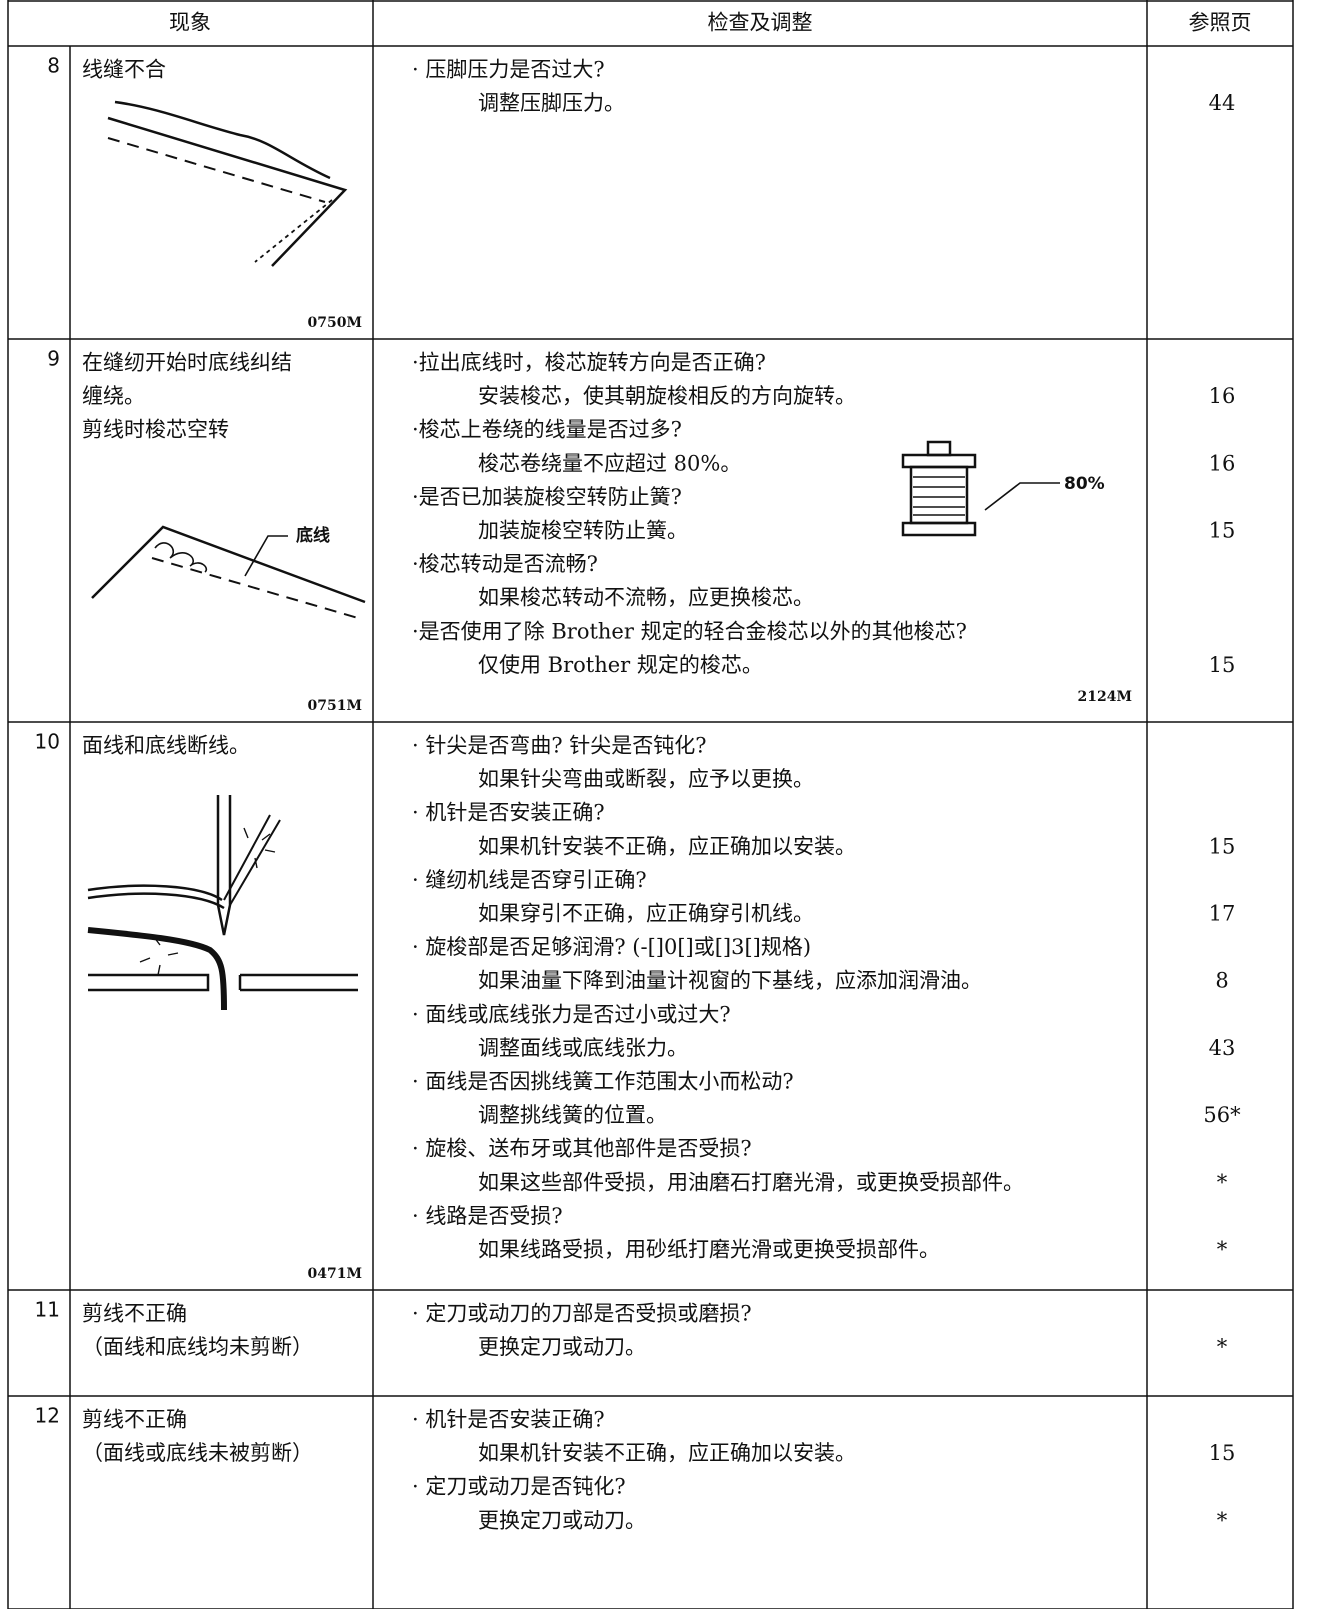  What do you see at coordinates (547, 497) in the screenshot?
I see `check-question: ·是否已加装旋梭空转防止簧?` at bounding box center [547, 497].